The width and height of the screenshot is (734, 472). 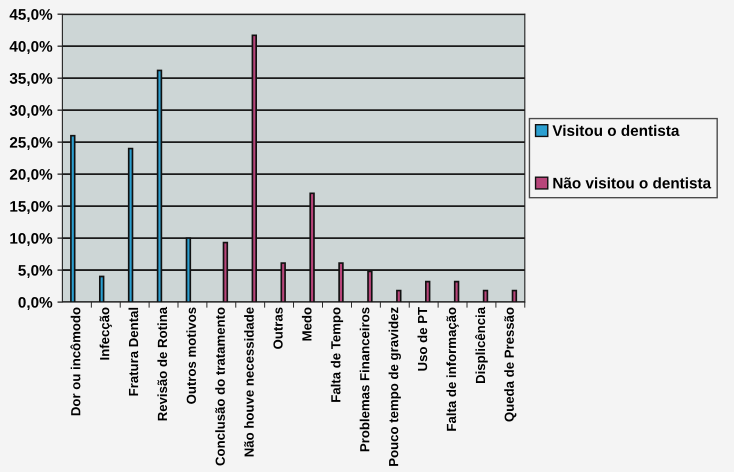 I want to click on y-tick-label: 30,0%, so click(x=31, y=111).